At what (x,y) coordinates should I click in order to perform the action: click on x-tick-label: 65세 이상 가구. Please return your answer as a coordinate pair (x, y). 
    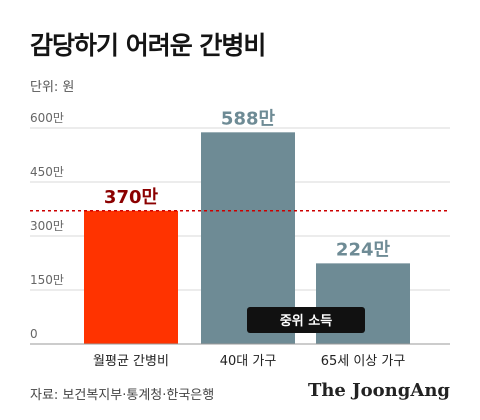
    Looking at the image, I should click on (363, 361).